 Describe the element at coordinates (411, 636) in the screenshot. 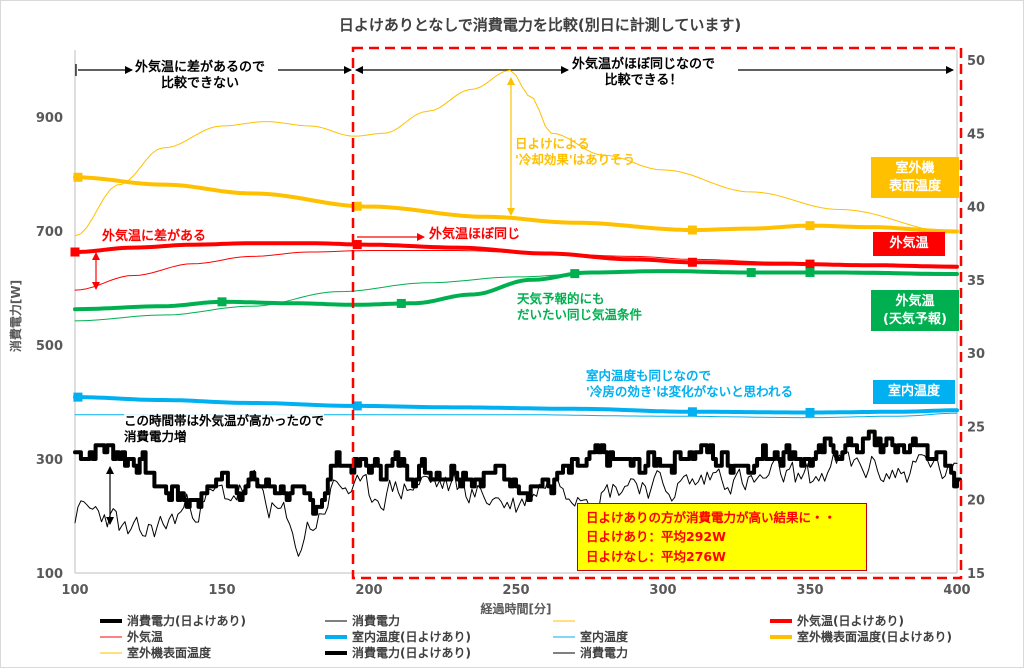

I see `legend-label: 室内温度(日よけあり)` at that location.